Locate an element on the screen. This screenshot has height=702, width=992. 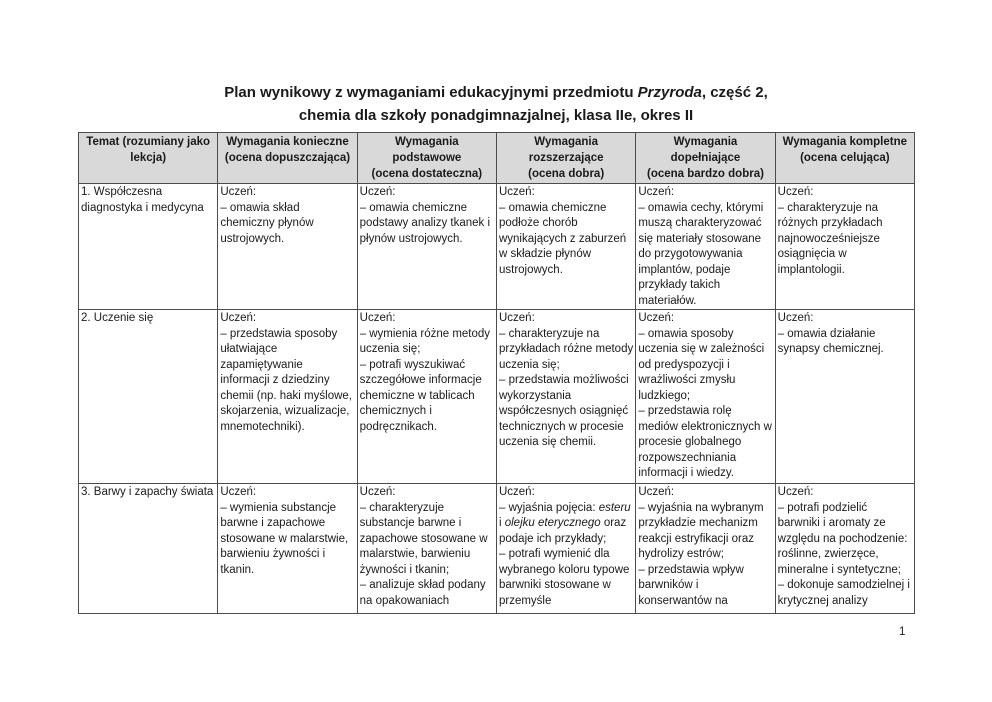
topic-cell: 3. Barwy i zapachy świata is located at coordinates (148, 548).